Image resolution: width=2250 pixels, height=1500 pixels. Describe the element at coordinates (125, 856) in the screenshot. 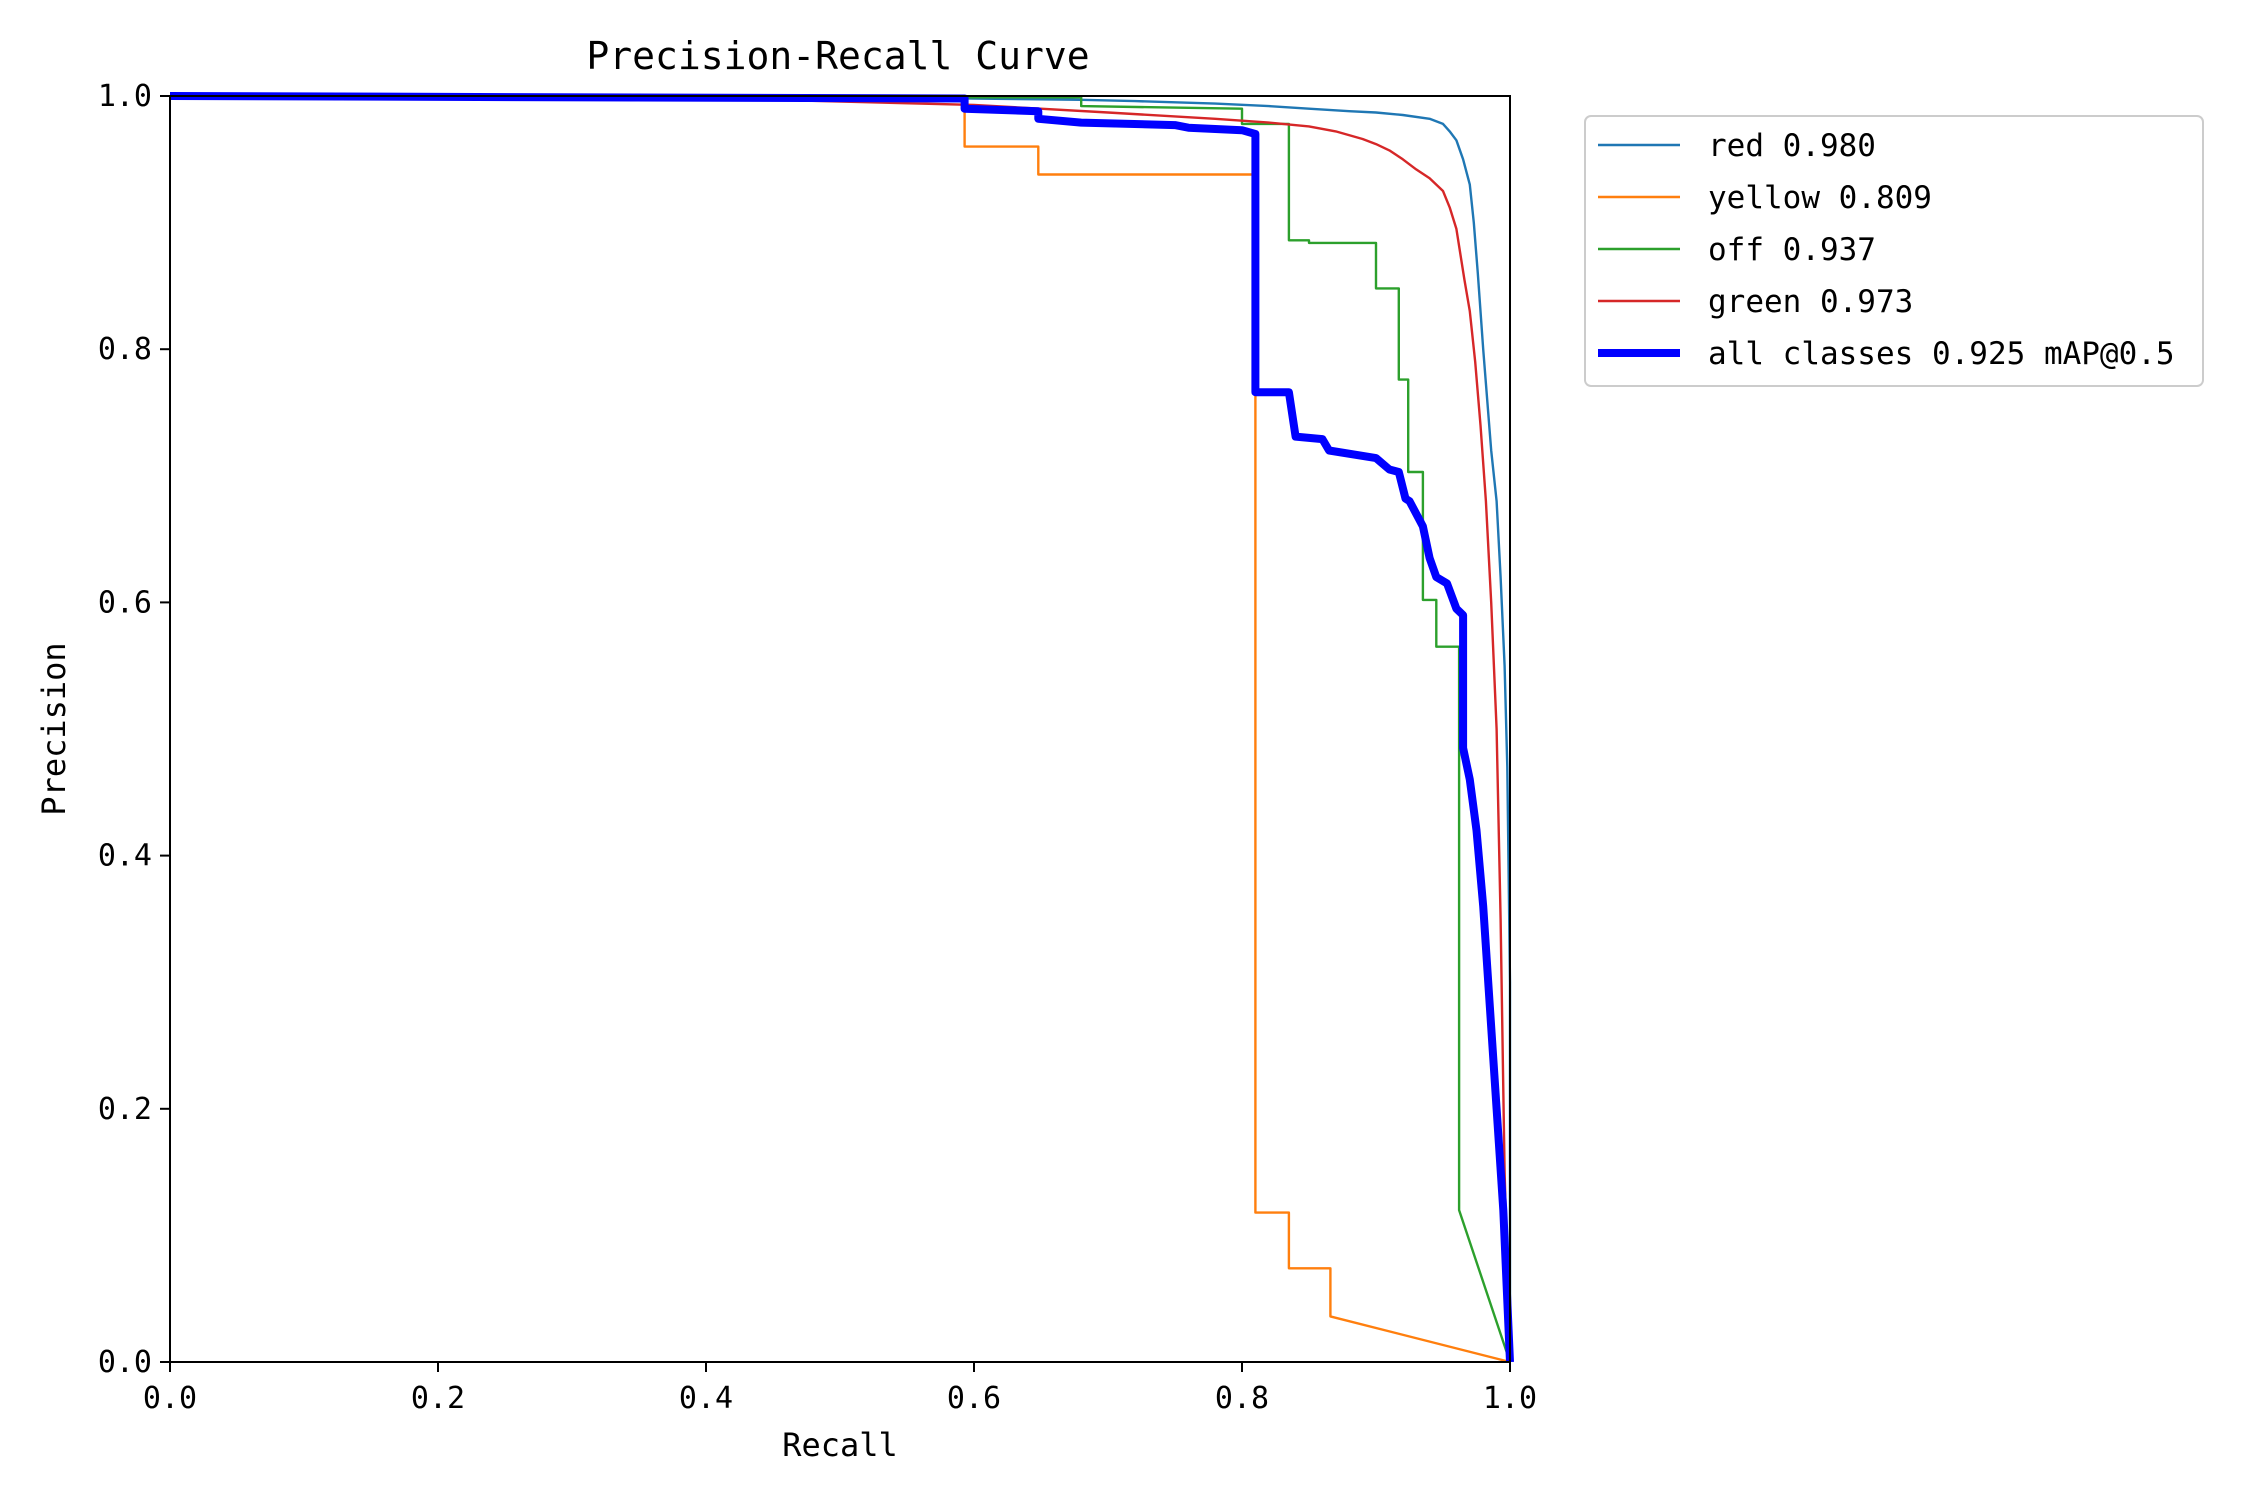

I see `y-tick-label-2: 0.4` at that location.